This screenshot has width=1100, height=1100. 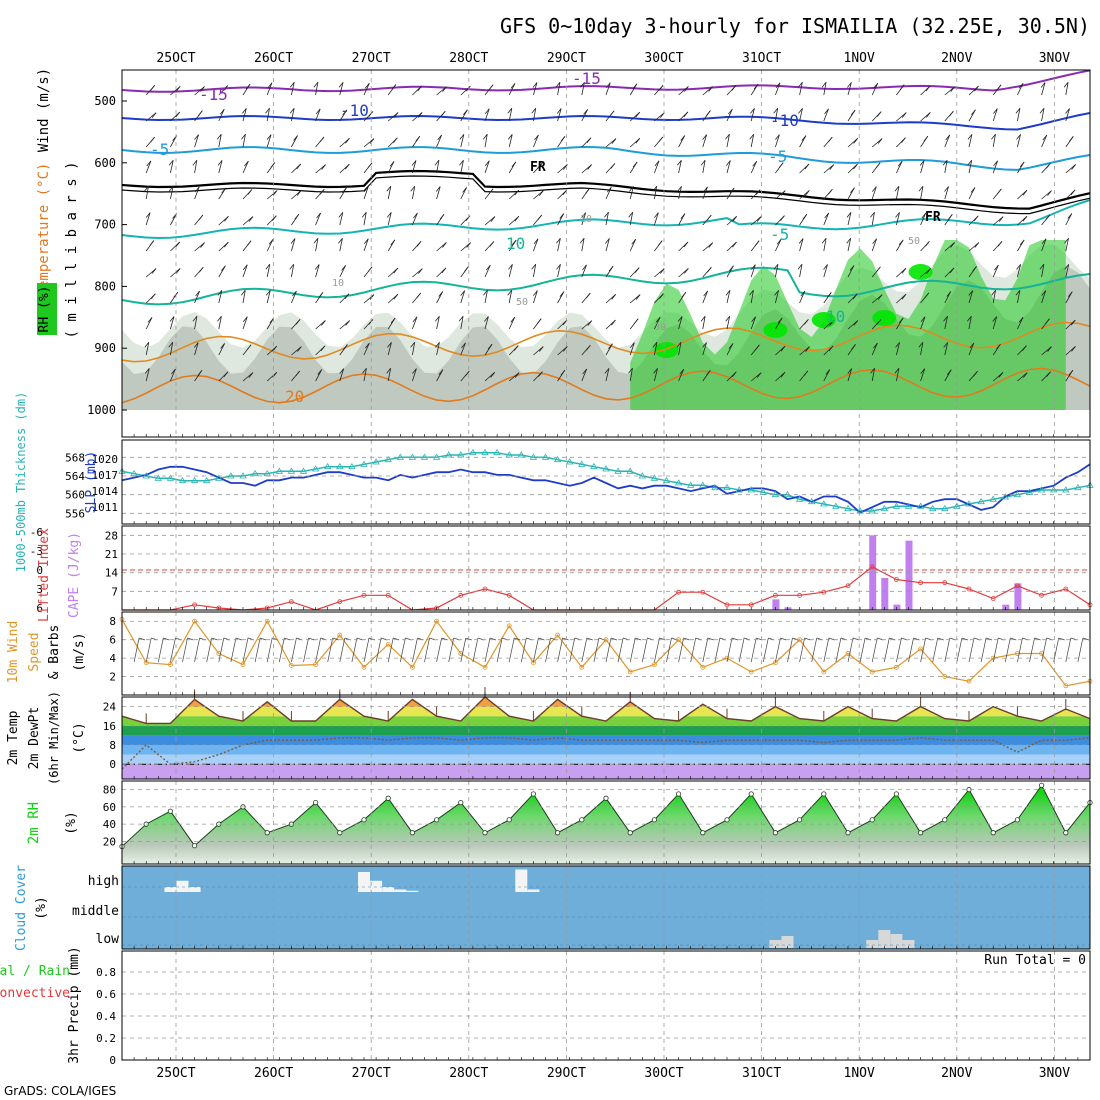 I want to click on contour-freezing, so click(x=606, y=189).